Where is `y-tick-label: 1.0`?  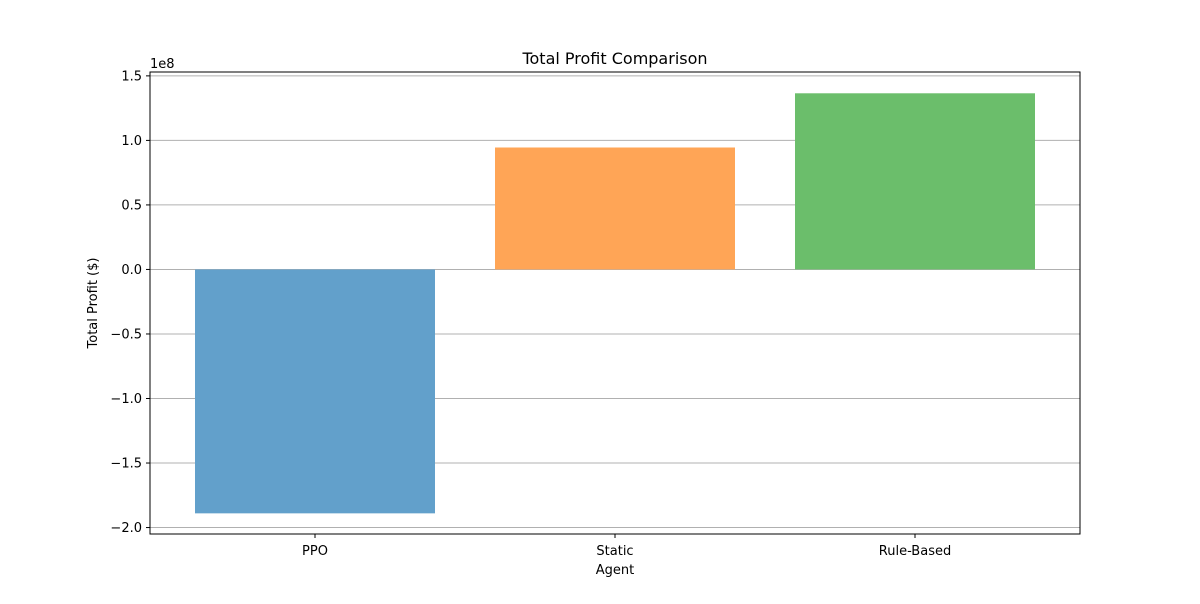
y-tick-label: 1.0 is located at coordinates (131, 141).